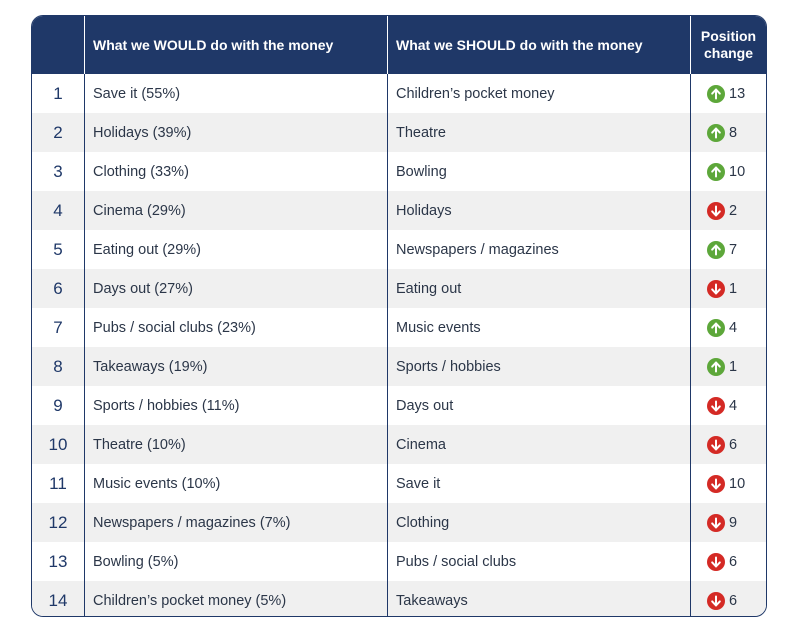 The width and height of the screenshot is (809, 631). What do you see at coordinates (728, 522) in the screenshot?
I see `position-change-cell: 9` at bounding box center [728, 522].